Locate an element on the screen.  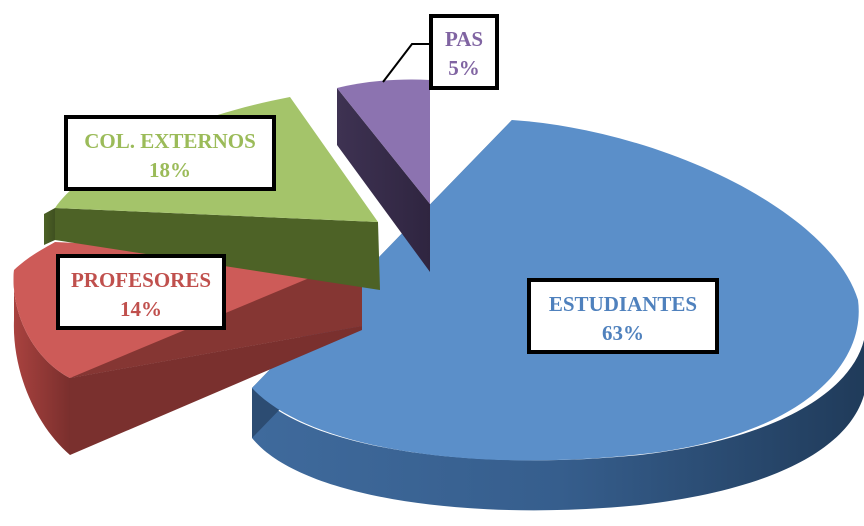
label-estudiantes: ESTUDIANTES 63% is located at coordinates (623, 316).